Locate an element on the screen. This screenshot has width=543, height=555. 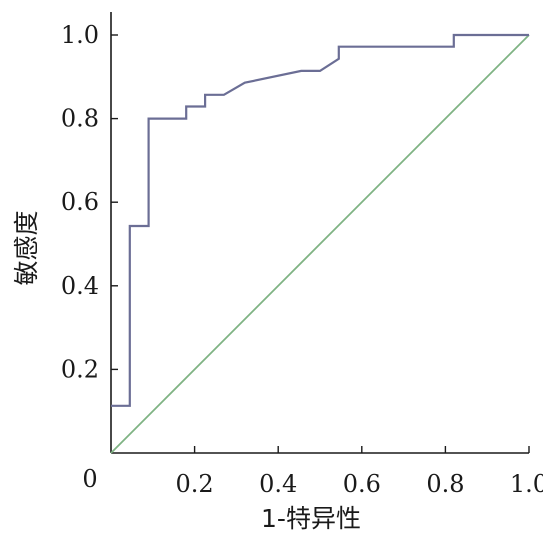
y-tick-label: 0.2 is located at coordinates (80, 369).